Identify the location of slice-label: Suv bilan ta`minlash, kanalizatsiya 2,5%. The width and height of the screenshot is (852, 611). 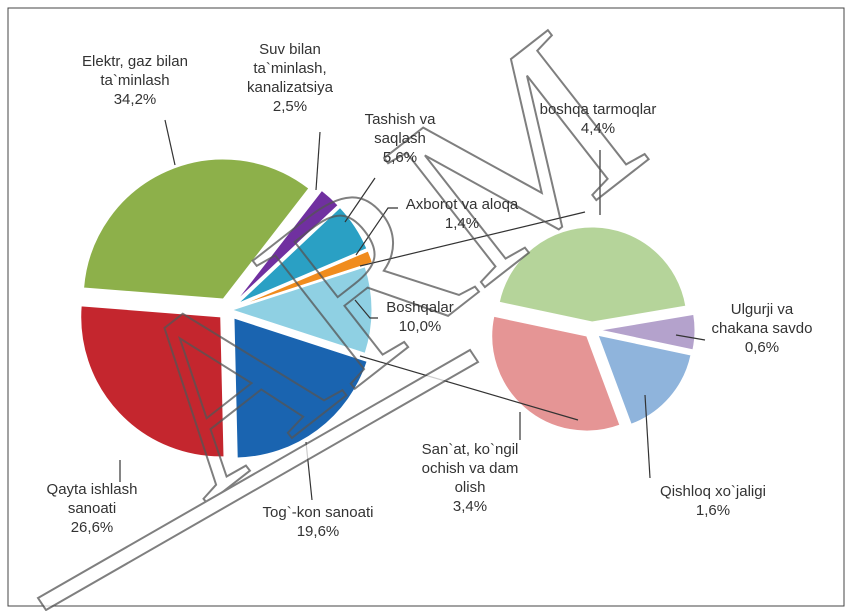
(290, 78).